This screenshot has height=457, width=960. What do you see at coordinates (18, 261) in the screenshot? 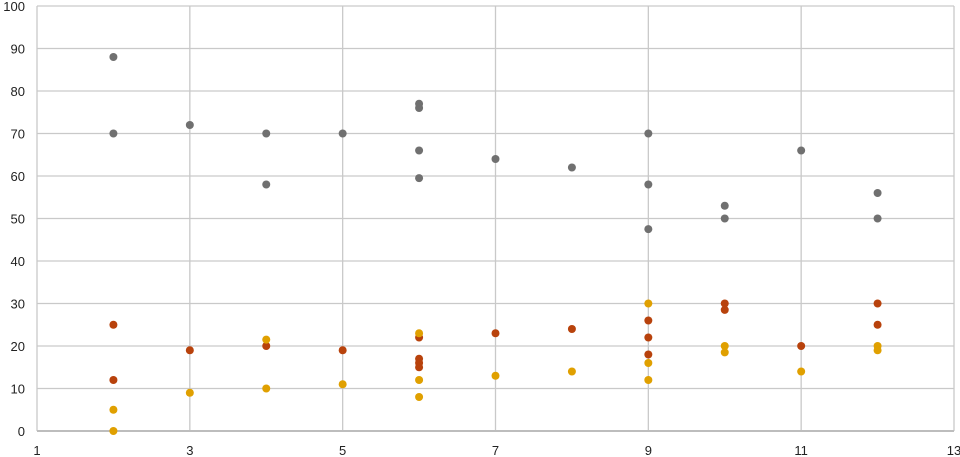
I see `y-tick-label: 40` at bounding box center [18, 261].